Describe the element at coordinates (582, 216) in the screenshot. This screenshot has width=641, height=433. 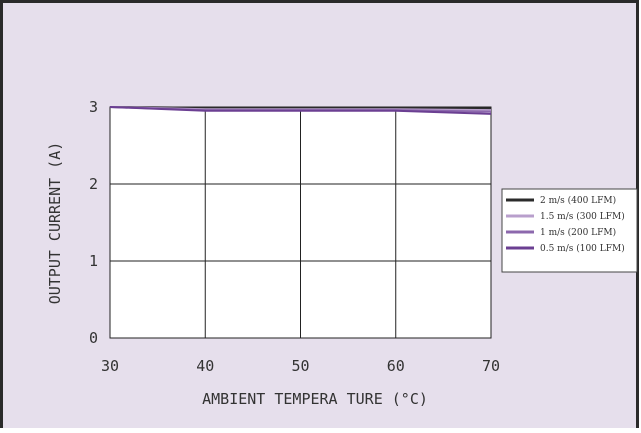
I see `legend-item-label: 1.5 m/s (300 LFM)` at that location.